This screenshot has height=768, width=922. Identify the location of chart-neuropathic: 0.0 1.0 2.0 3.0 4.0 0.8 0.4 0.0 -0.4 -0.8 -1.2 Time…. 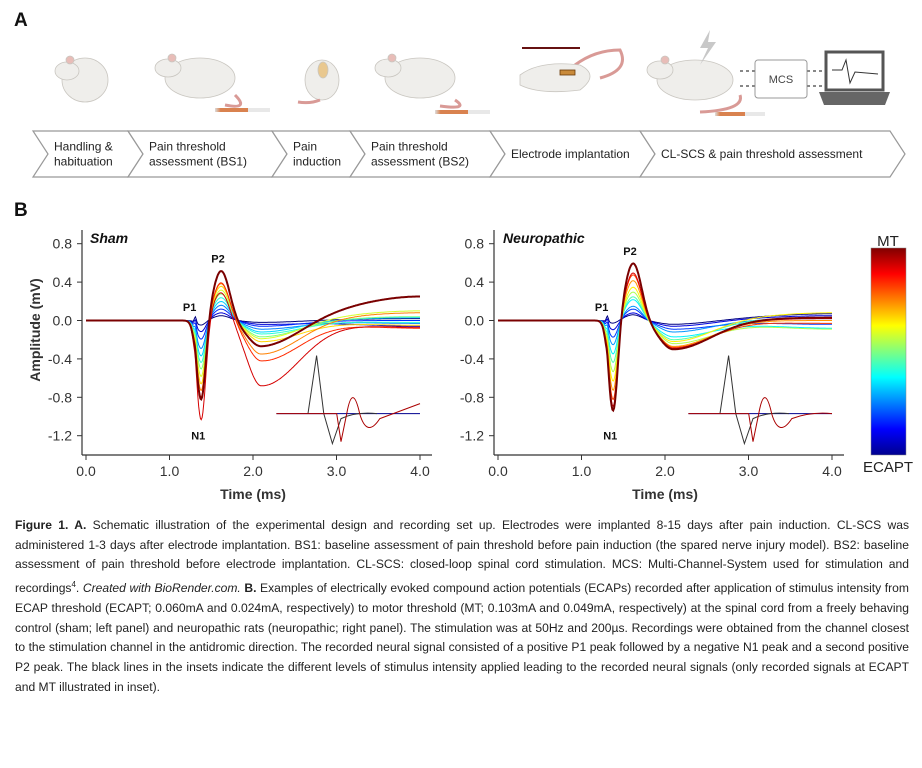
(652, 366).